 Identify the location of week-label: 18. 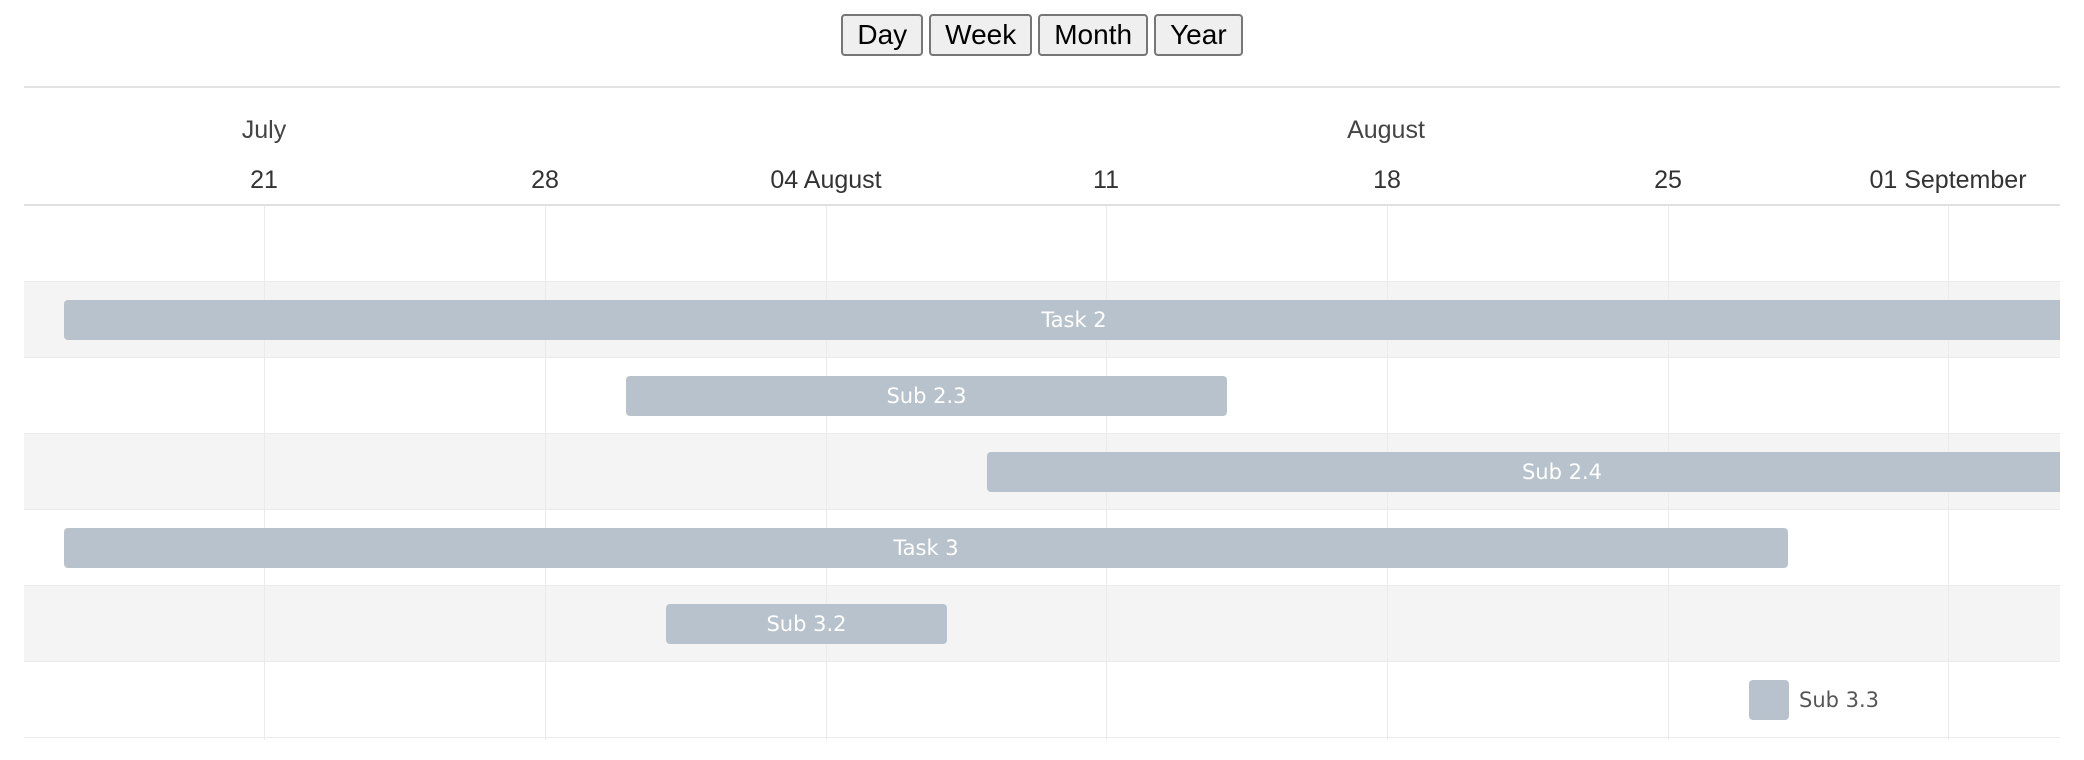
(1387, 180).